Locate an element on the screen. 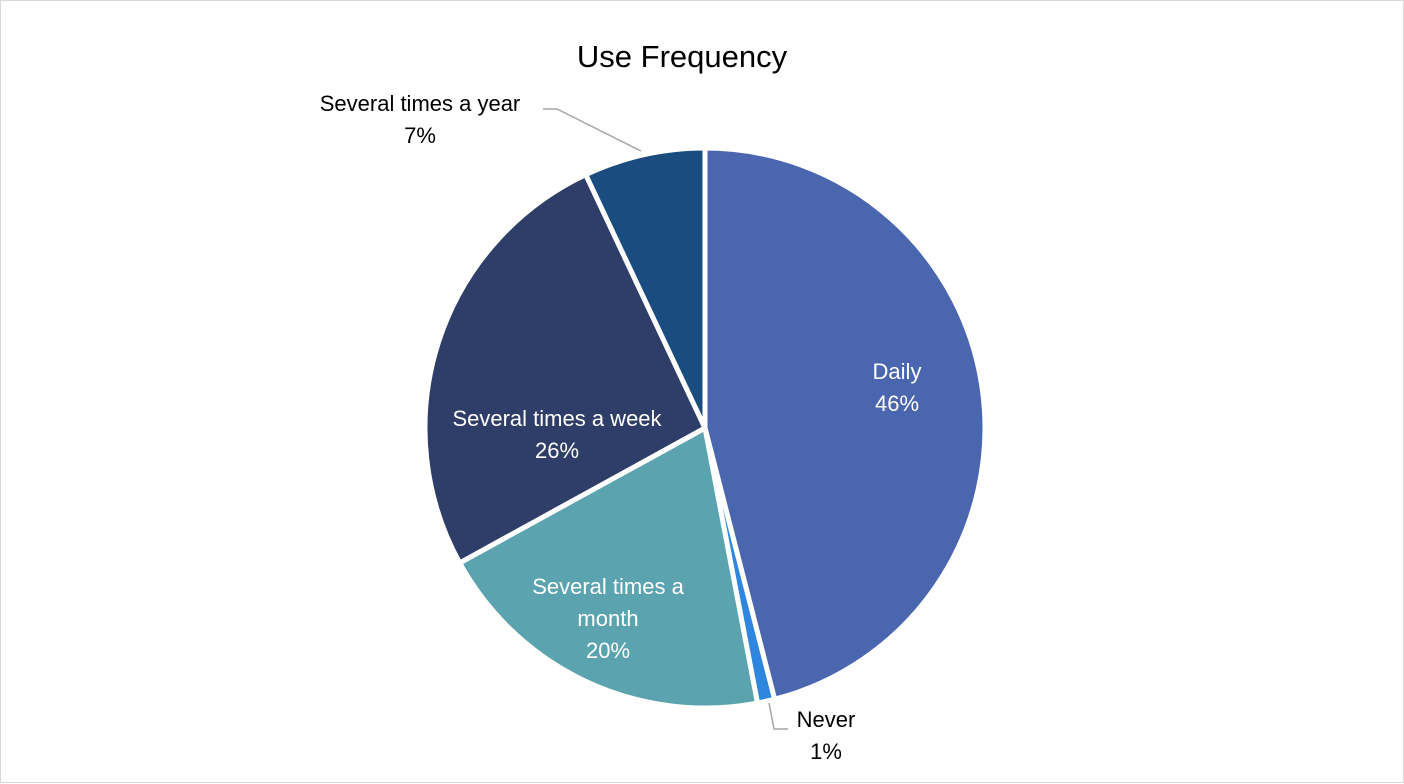  data-label-several-times-a-month: Several times a month 20% is located at coordinates (608, 618).